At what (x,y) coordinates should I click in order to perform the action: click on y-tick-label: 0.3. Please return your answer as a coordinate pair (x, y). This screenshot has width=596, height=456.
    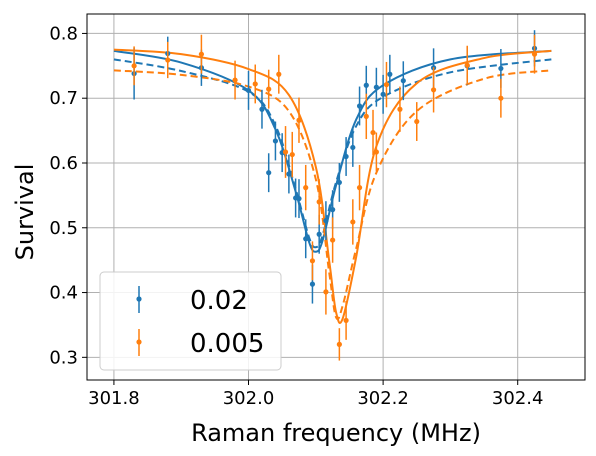
    Looking at the image, I should click on (63, 357).